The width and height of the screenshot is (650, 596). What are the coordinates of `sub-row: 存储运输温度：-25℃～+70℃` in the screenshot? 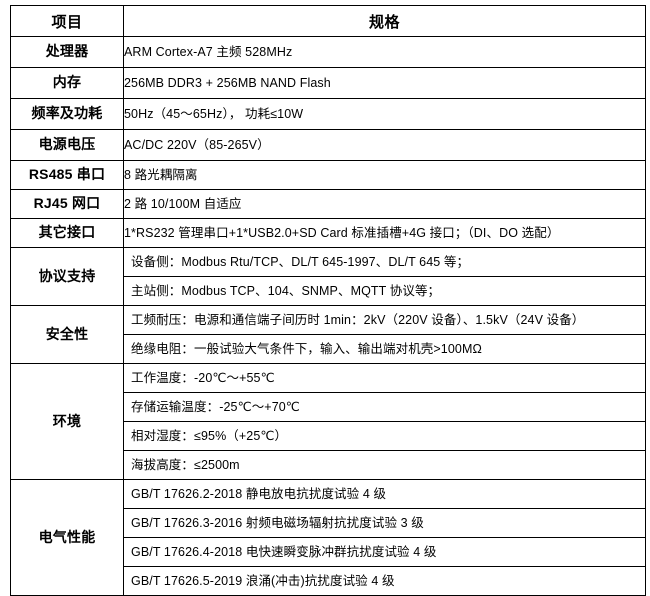 It's located at (384, 407).